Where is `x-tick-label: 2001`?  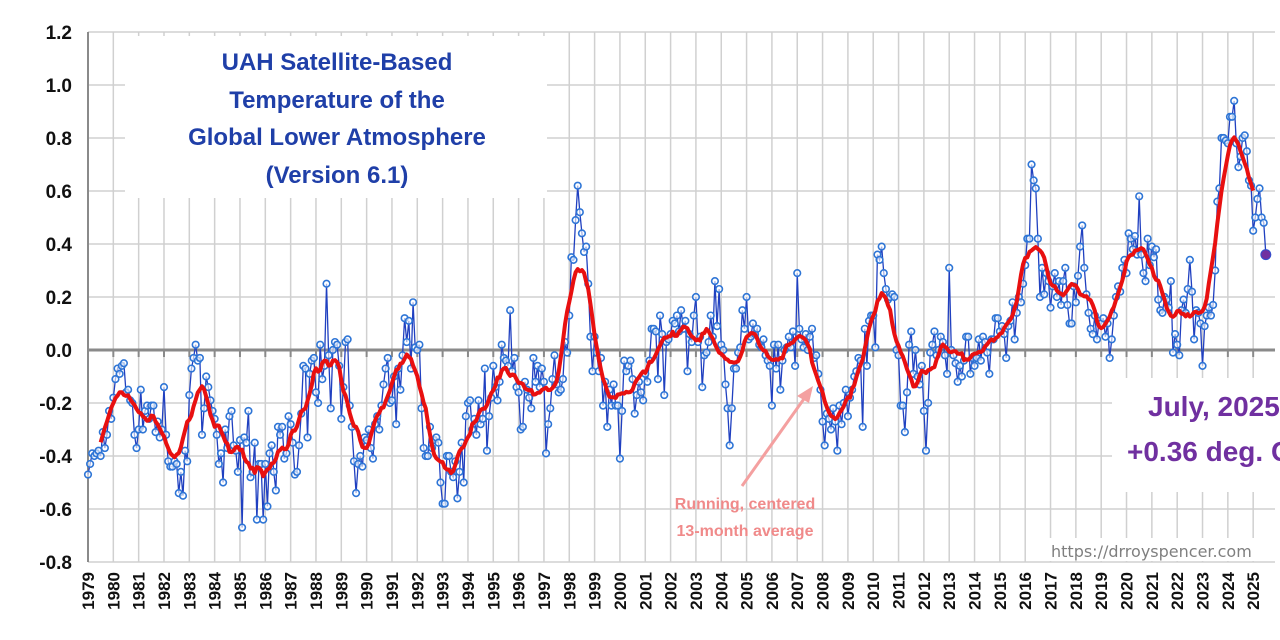
x-tick-label: 2001 is located at coordinates (645, 591).